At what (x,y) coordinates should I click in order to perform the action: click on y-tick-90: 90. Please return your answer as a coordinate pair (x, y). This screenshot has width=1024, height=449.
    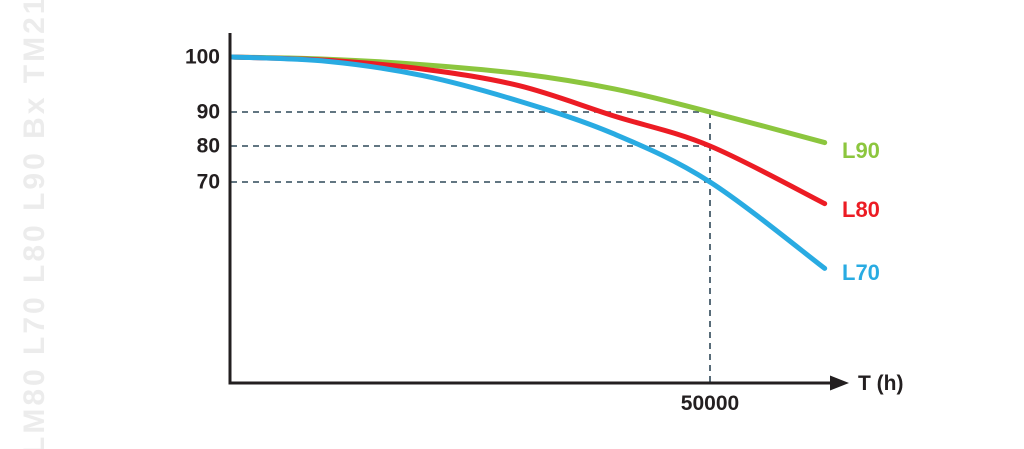
    Looking at the image, I should click on (208, 112).